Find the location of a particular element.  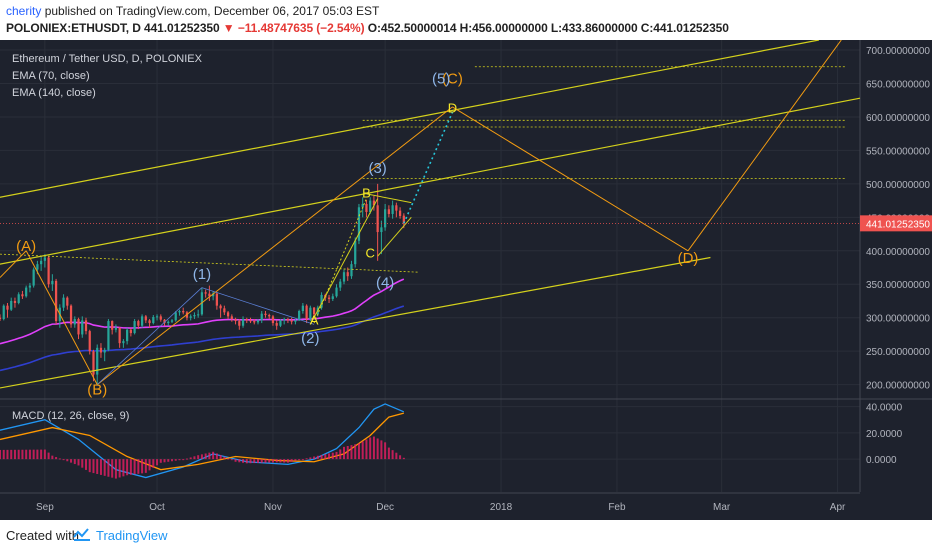

wave-label-orange: (B) is located at coordinates (97, 390).